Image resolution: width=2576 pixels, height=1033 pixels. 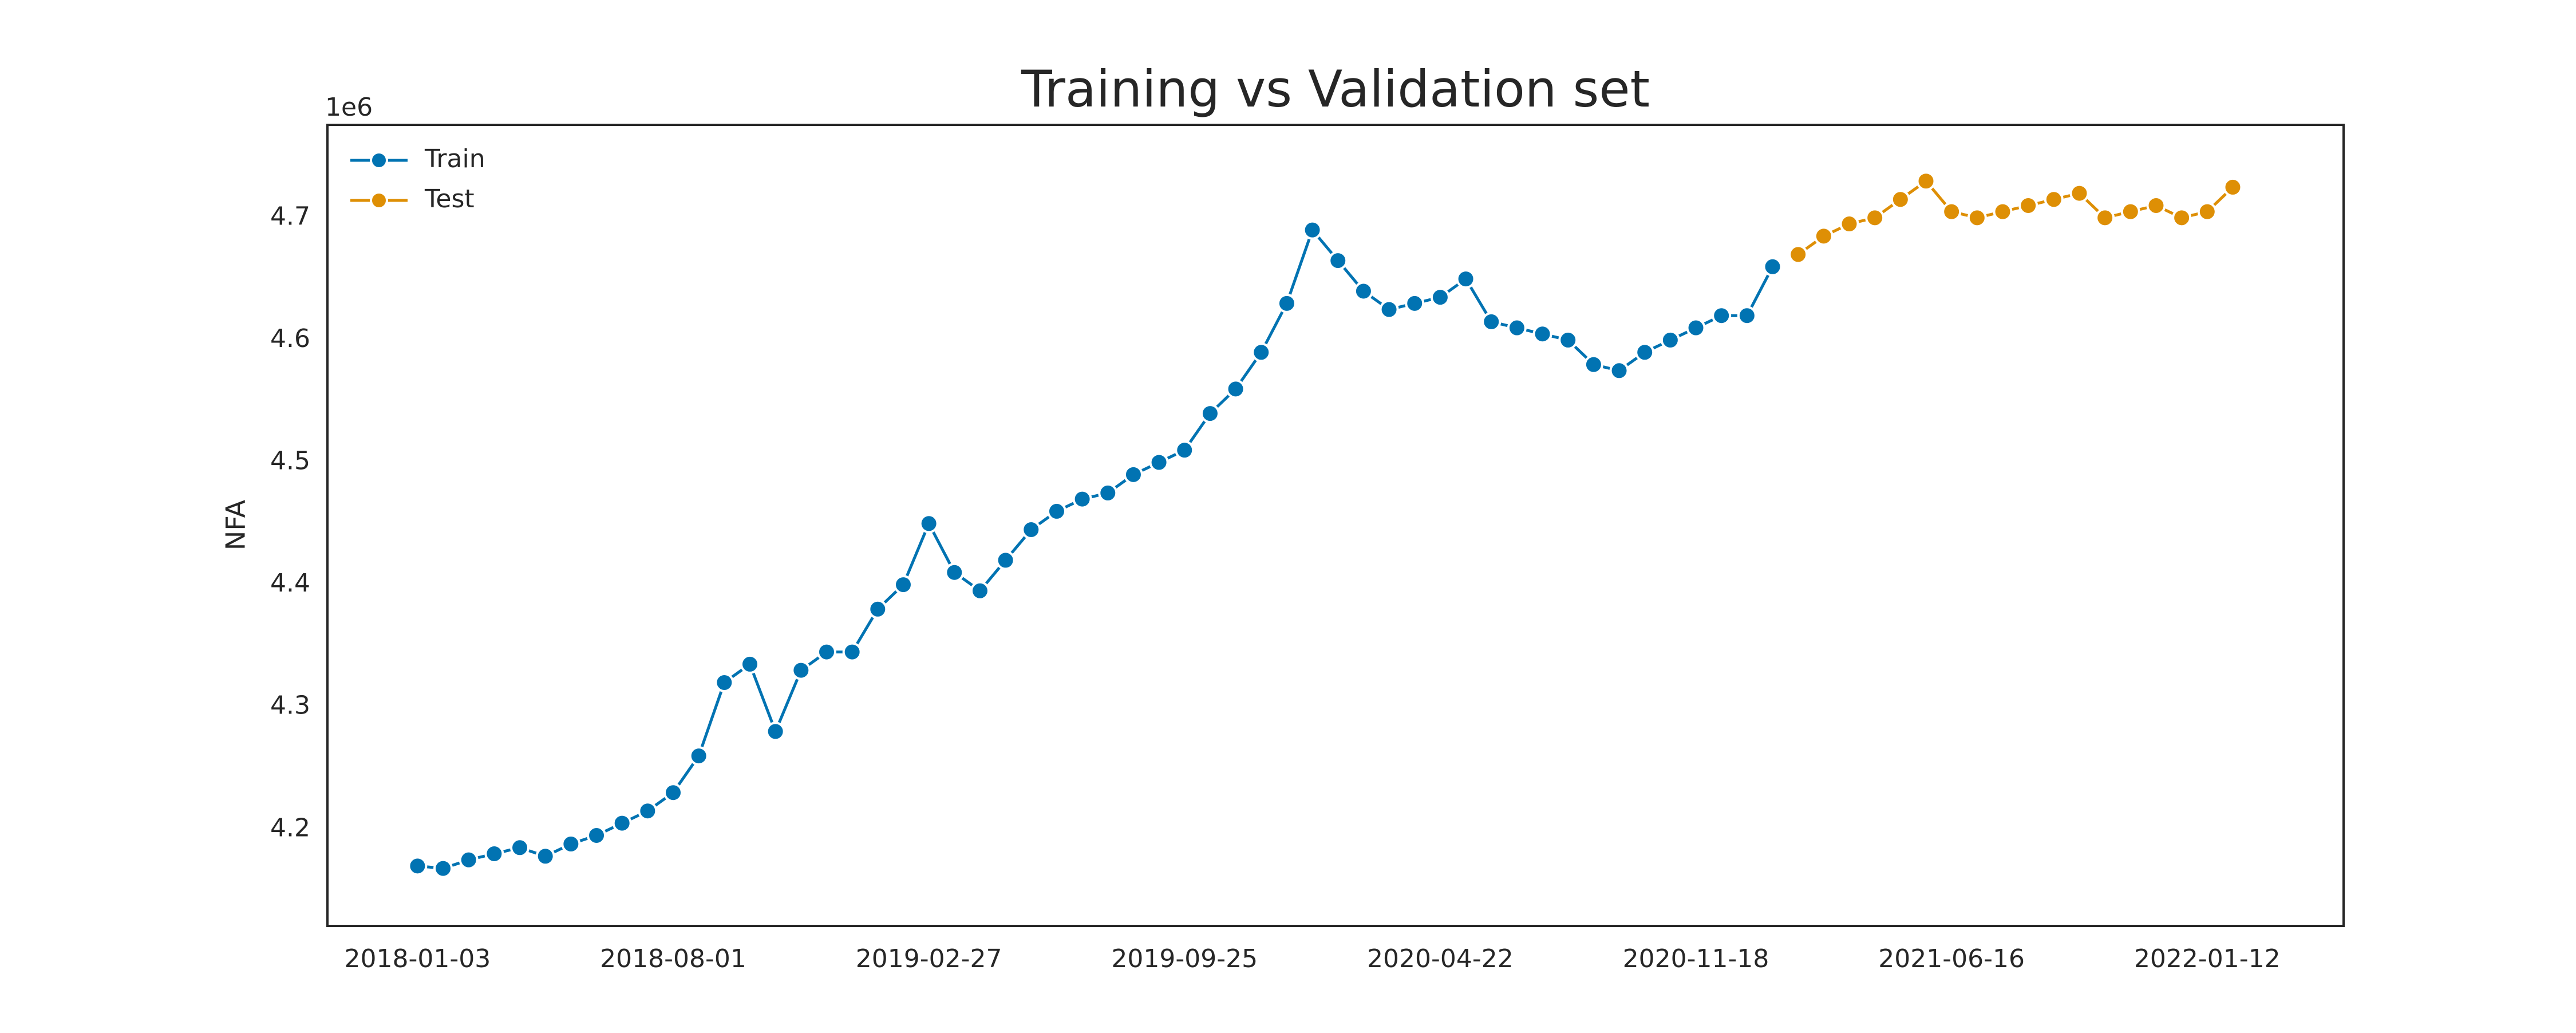 I want to click on y-tick-label: 4.7, so click(x=290, y=216).